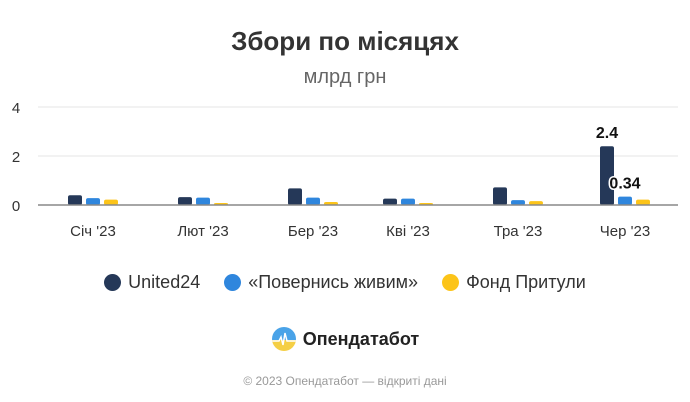 This screenshot has width=690, height=402. What do you see at coordinates (93, 231) in the screenshot?
I see `x-tick-label: Січ '23` at bounding box center [93, 231].